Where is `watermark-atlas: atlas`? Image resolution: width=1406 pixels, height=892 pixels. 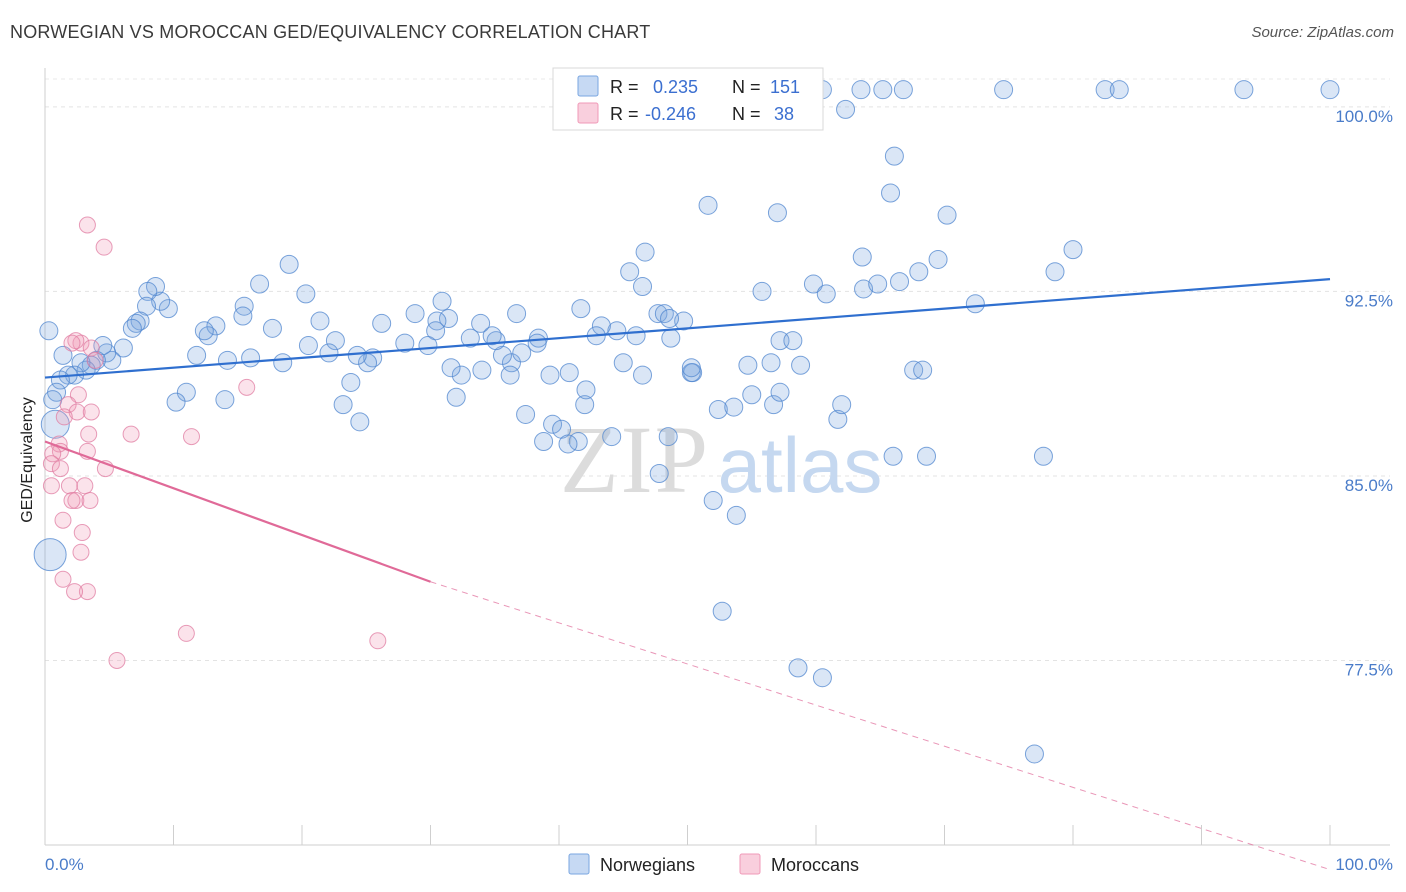
watermark-atlas: atlas is located at coordinates (800, 465).